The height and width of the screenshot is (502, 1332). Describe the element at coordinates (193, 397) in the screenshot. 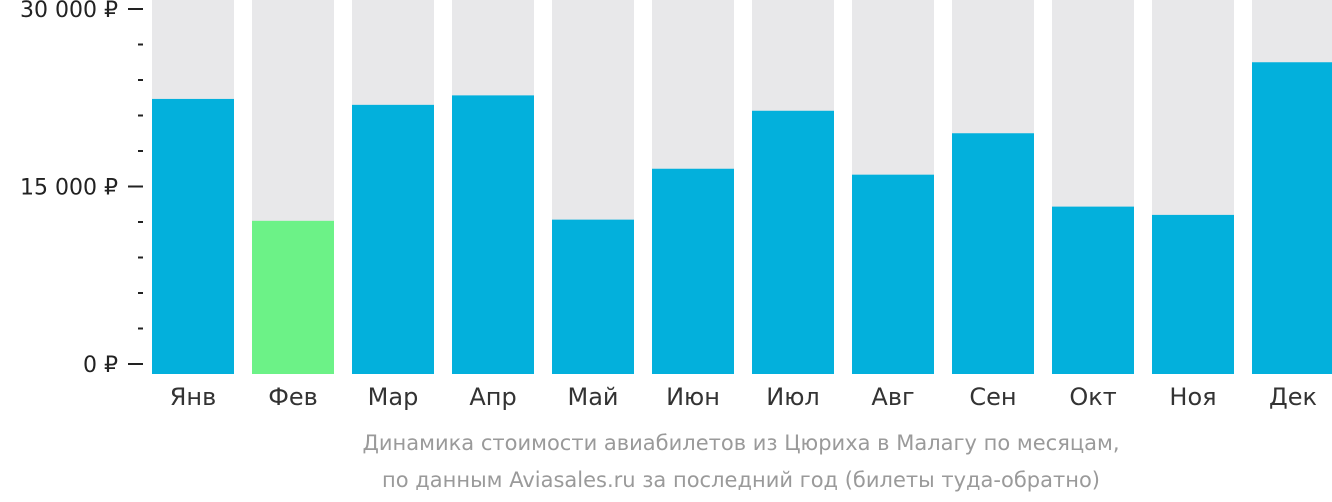

I see `x-tick-label: Янв` at that location.